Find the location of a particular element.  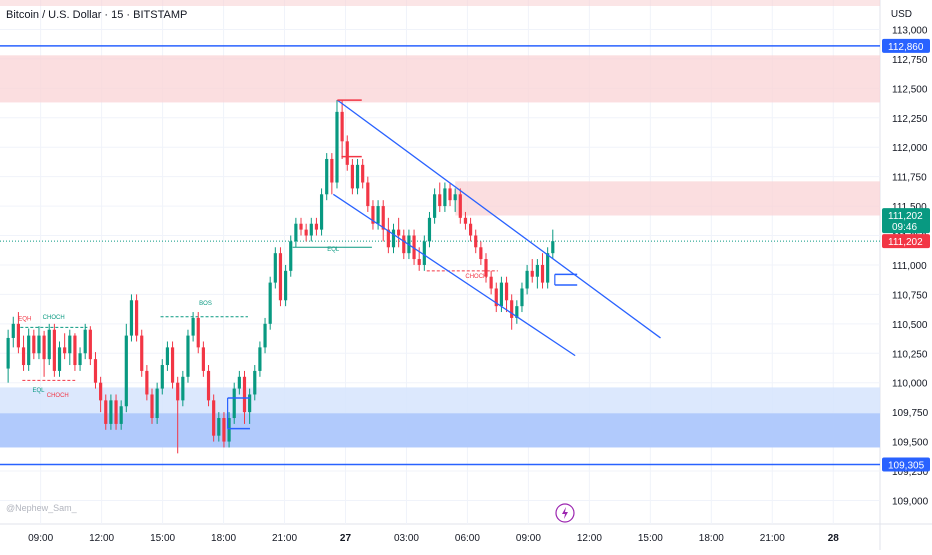

chart-title: Bitcoin / U.S. Dollar · 15 · BITSTAMP is located at coordinates (97, 15).